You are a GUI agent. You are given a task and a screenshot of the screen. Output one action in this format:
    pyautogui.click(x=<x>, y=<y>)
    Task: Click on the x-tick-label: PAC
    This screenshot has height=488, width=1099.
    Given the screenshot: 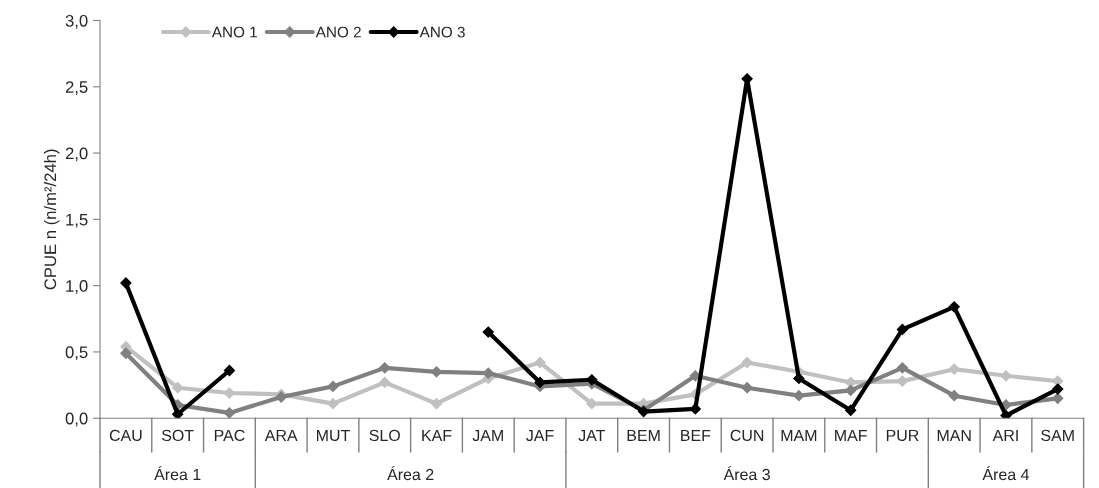 What is the action you would take?
    pyautogui.click(x=229, y=435)
    